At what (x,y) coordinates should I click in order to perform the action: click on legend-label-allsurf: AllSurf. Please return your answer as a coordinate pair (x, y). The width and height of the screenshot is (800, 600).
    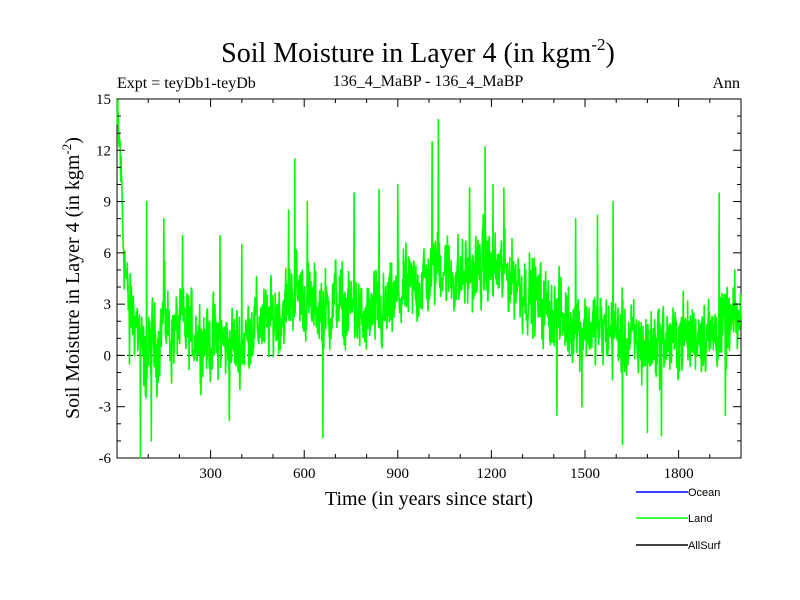
    Looking at the image, I should click on (704, 546).